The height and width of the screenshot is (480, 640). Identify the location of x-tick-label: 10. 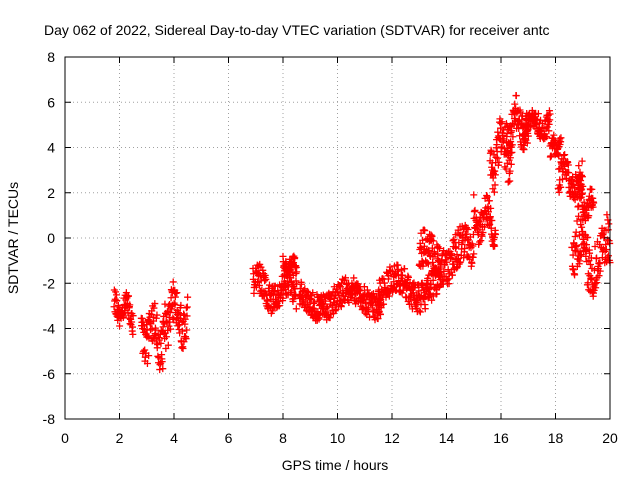
(338, 438).